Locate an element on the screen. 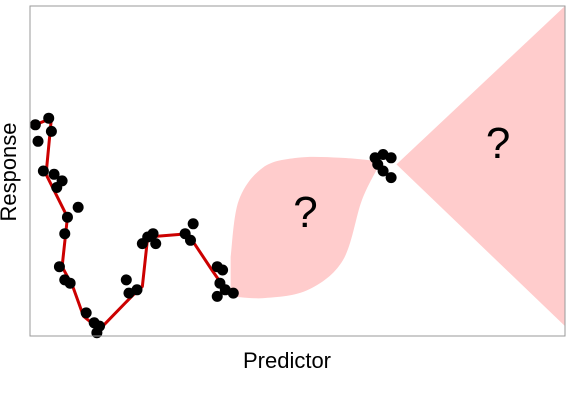 The width and height of the screenshot is (568, 409). y-axis-label: Response is located at coordinates (10, 171).